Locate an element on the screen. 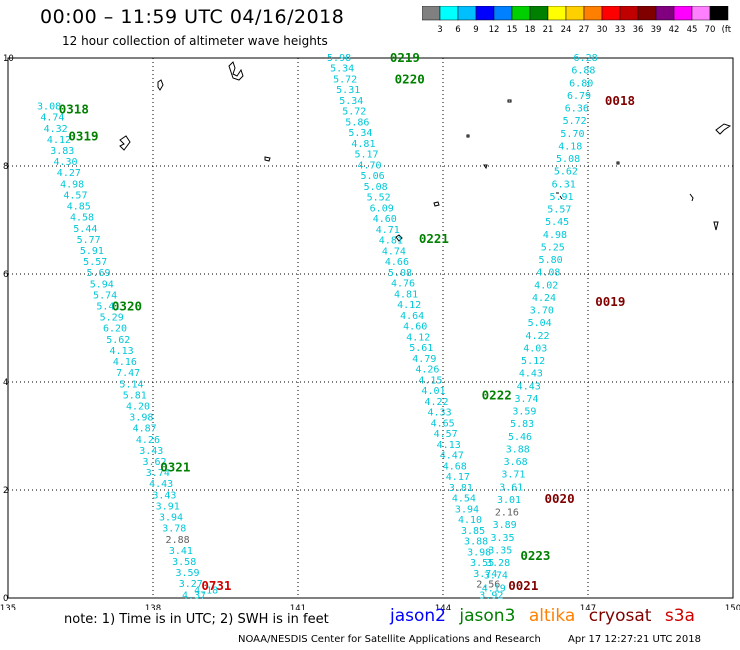 The height and width of the screenshot is (650, 740). colorbar-label: (ft) is located at coordinates (727, 30).